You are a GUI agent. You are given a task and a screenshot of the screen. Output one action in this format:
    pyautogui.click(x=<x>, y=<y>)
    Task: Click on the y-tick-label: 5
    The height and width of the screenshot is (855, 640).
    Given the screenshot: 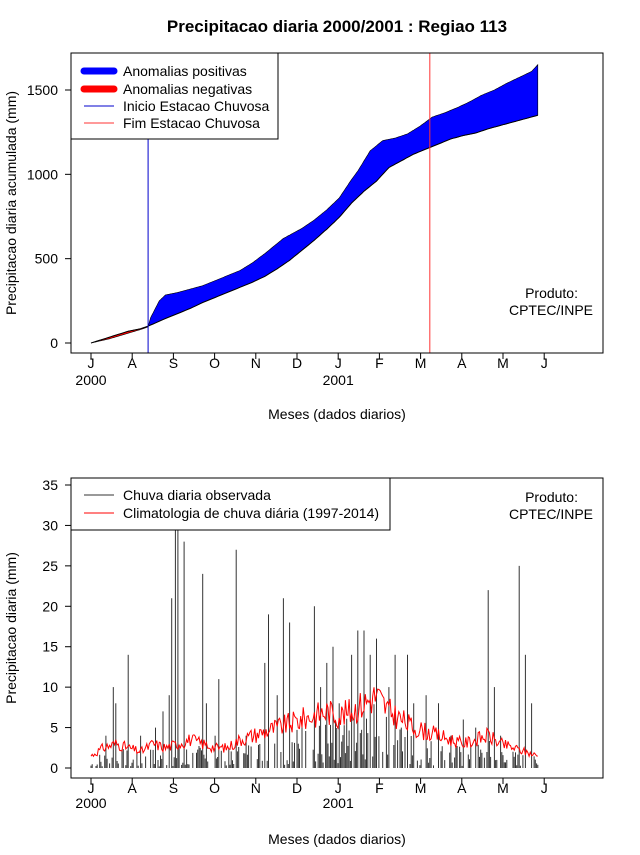 What is the action you would take?
    pyautogui.click(x=54, y=728)
    